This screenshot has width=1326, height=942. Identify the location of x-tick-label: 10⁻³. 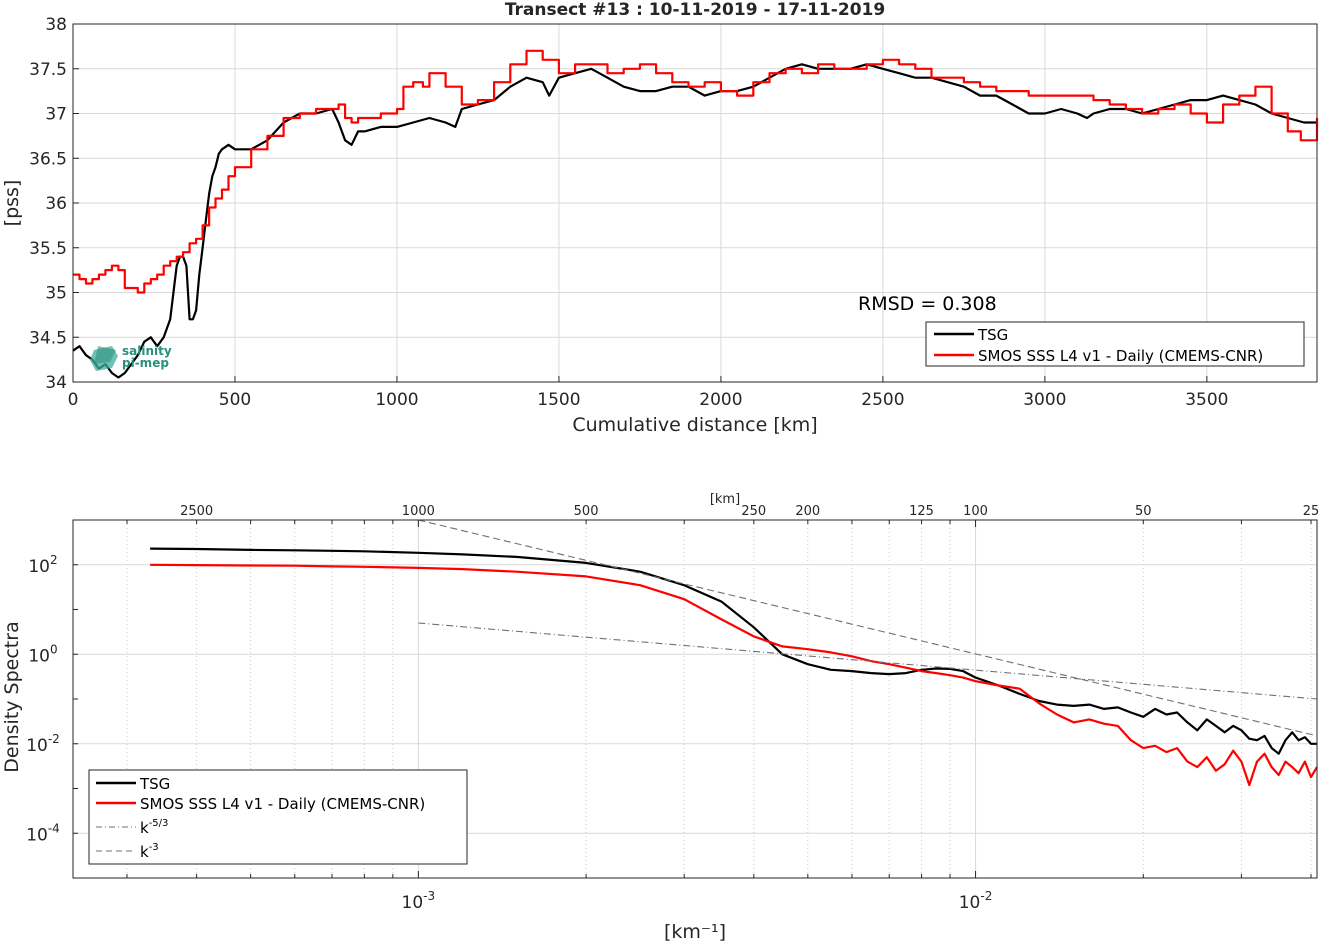
(419, 901).